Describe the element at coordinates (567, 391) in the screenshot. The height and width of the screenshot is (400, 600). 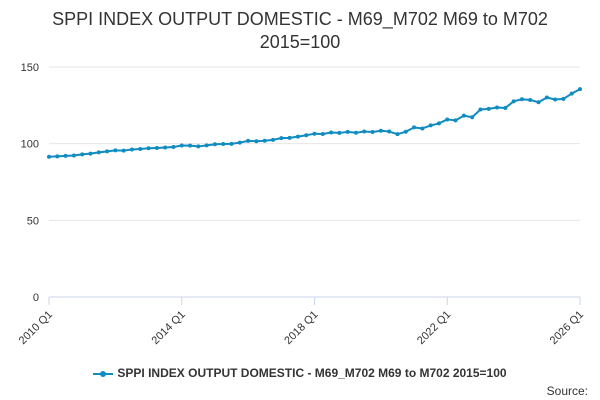
I see `source-label: Source:` at that location.